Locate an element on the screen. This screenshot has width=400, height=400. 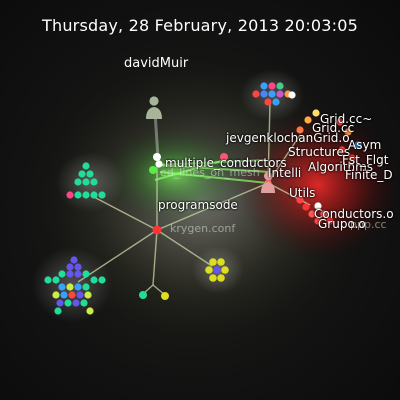
file-label-lines-on-mesh: ed_lines_on_mesh is located at coordinates (210, 172).